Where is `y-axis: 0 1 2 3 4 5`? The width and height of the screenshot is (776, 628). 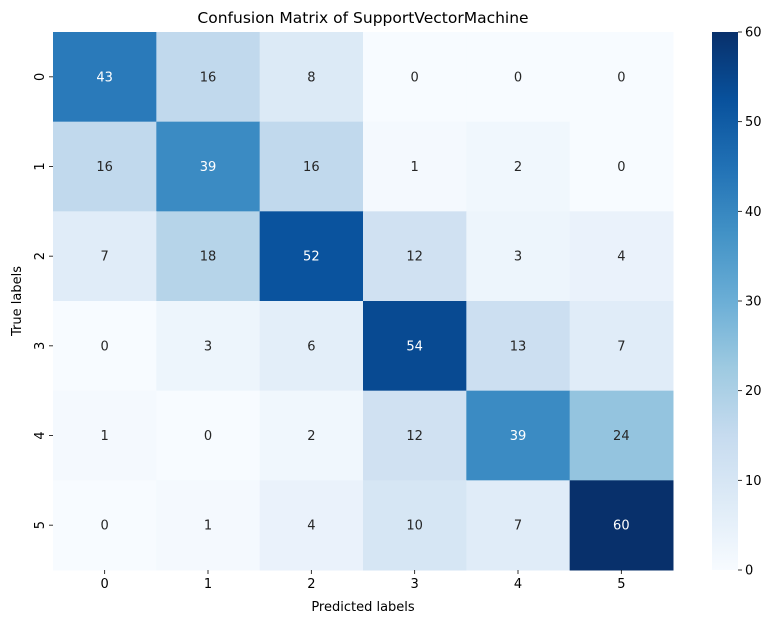
y-axis: 0 1 2 3 4 5 is located at coordinates (43, 301).